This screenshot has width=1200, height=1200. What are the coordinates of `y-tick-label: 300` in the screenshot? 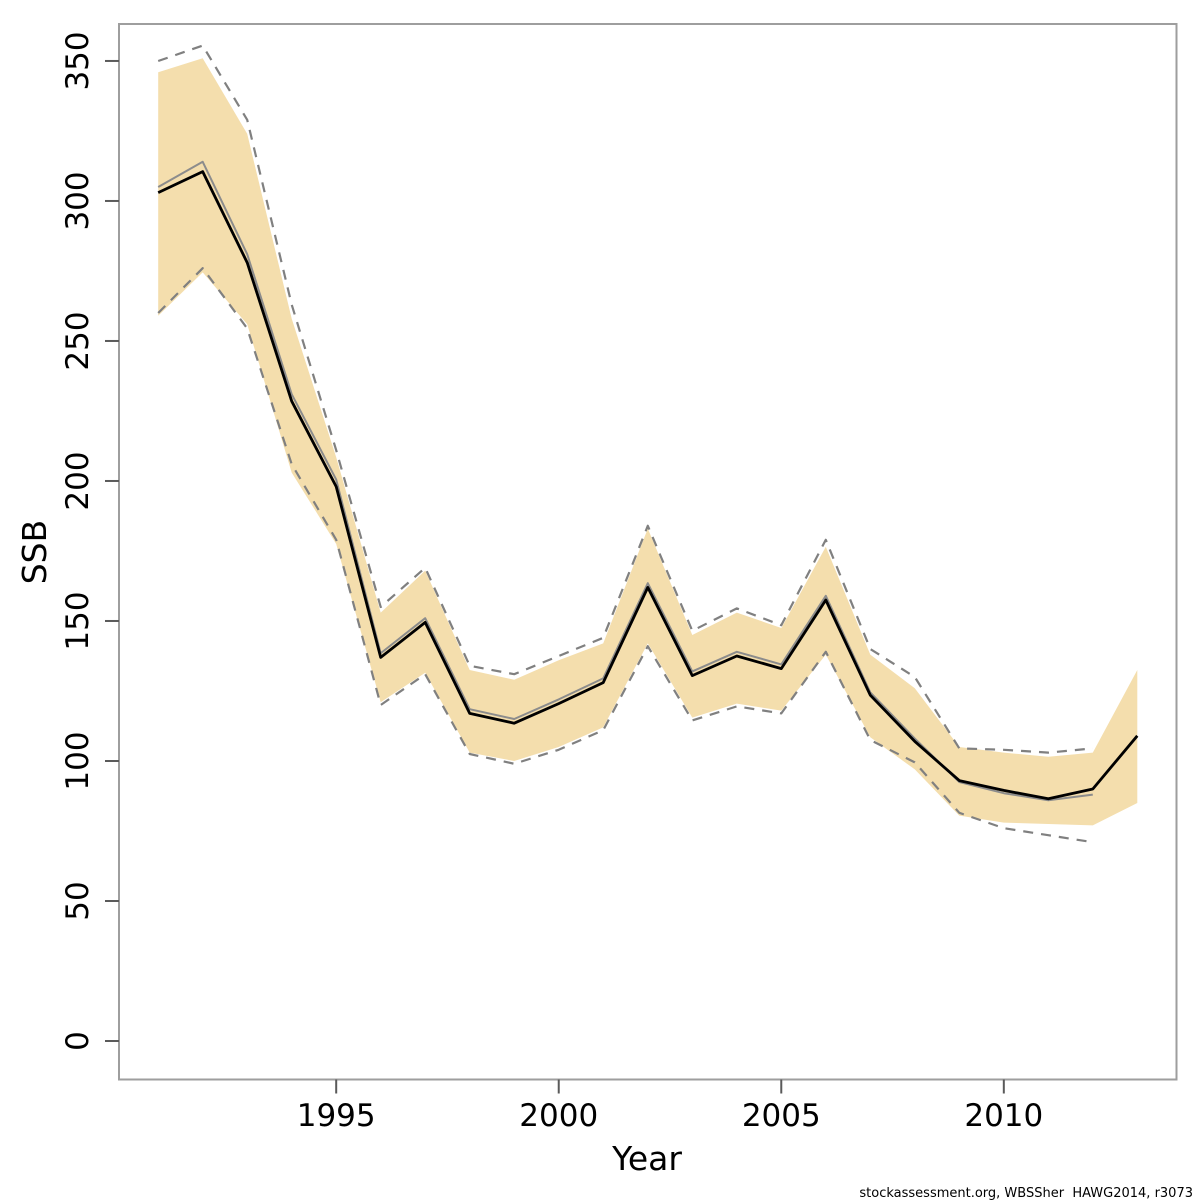 It's located at (78, 200).